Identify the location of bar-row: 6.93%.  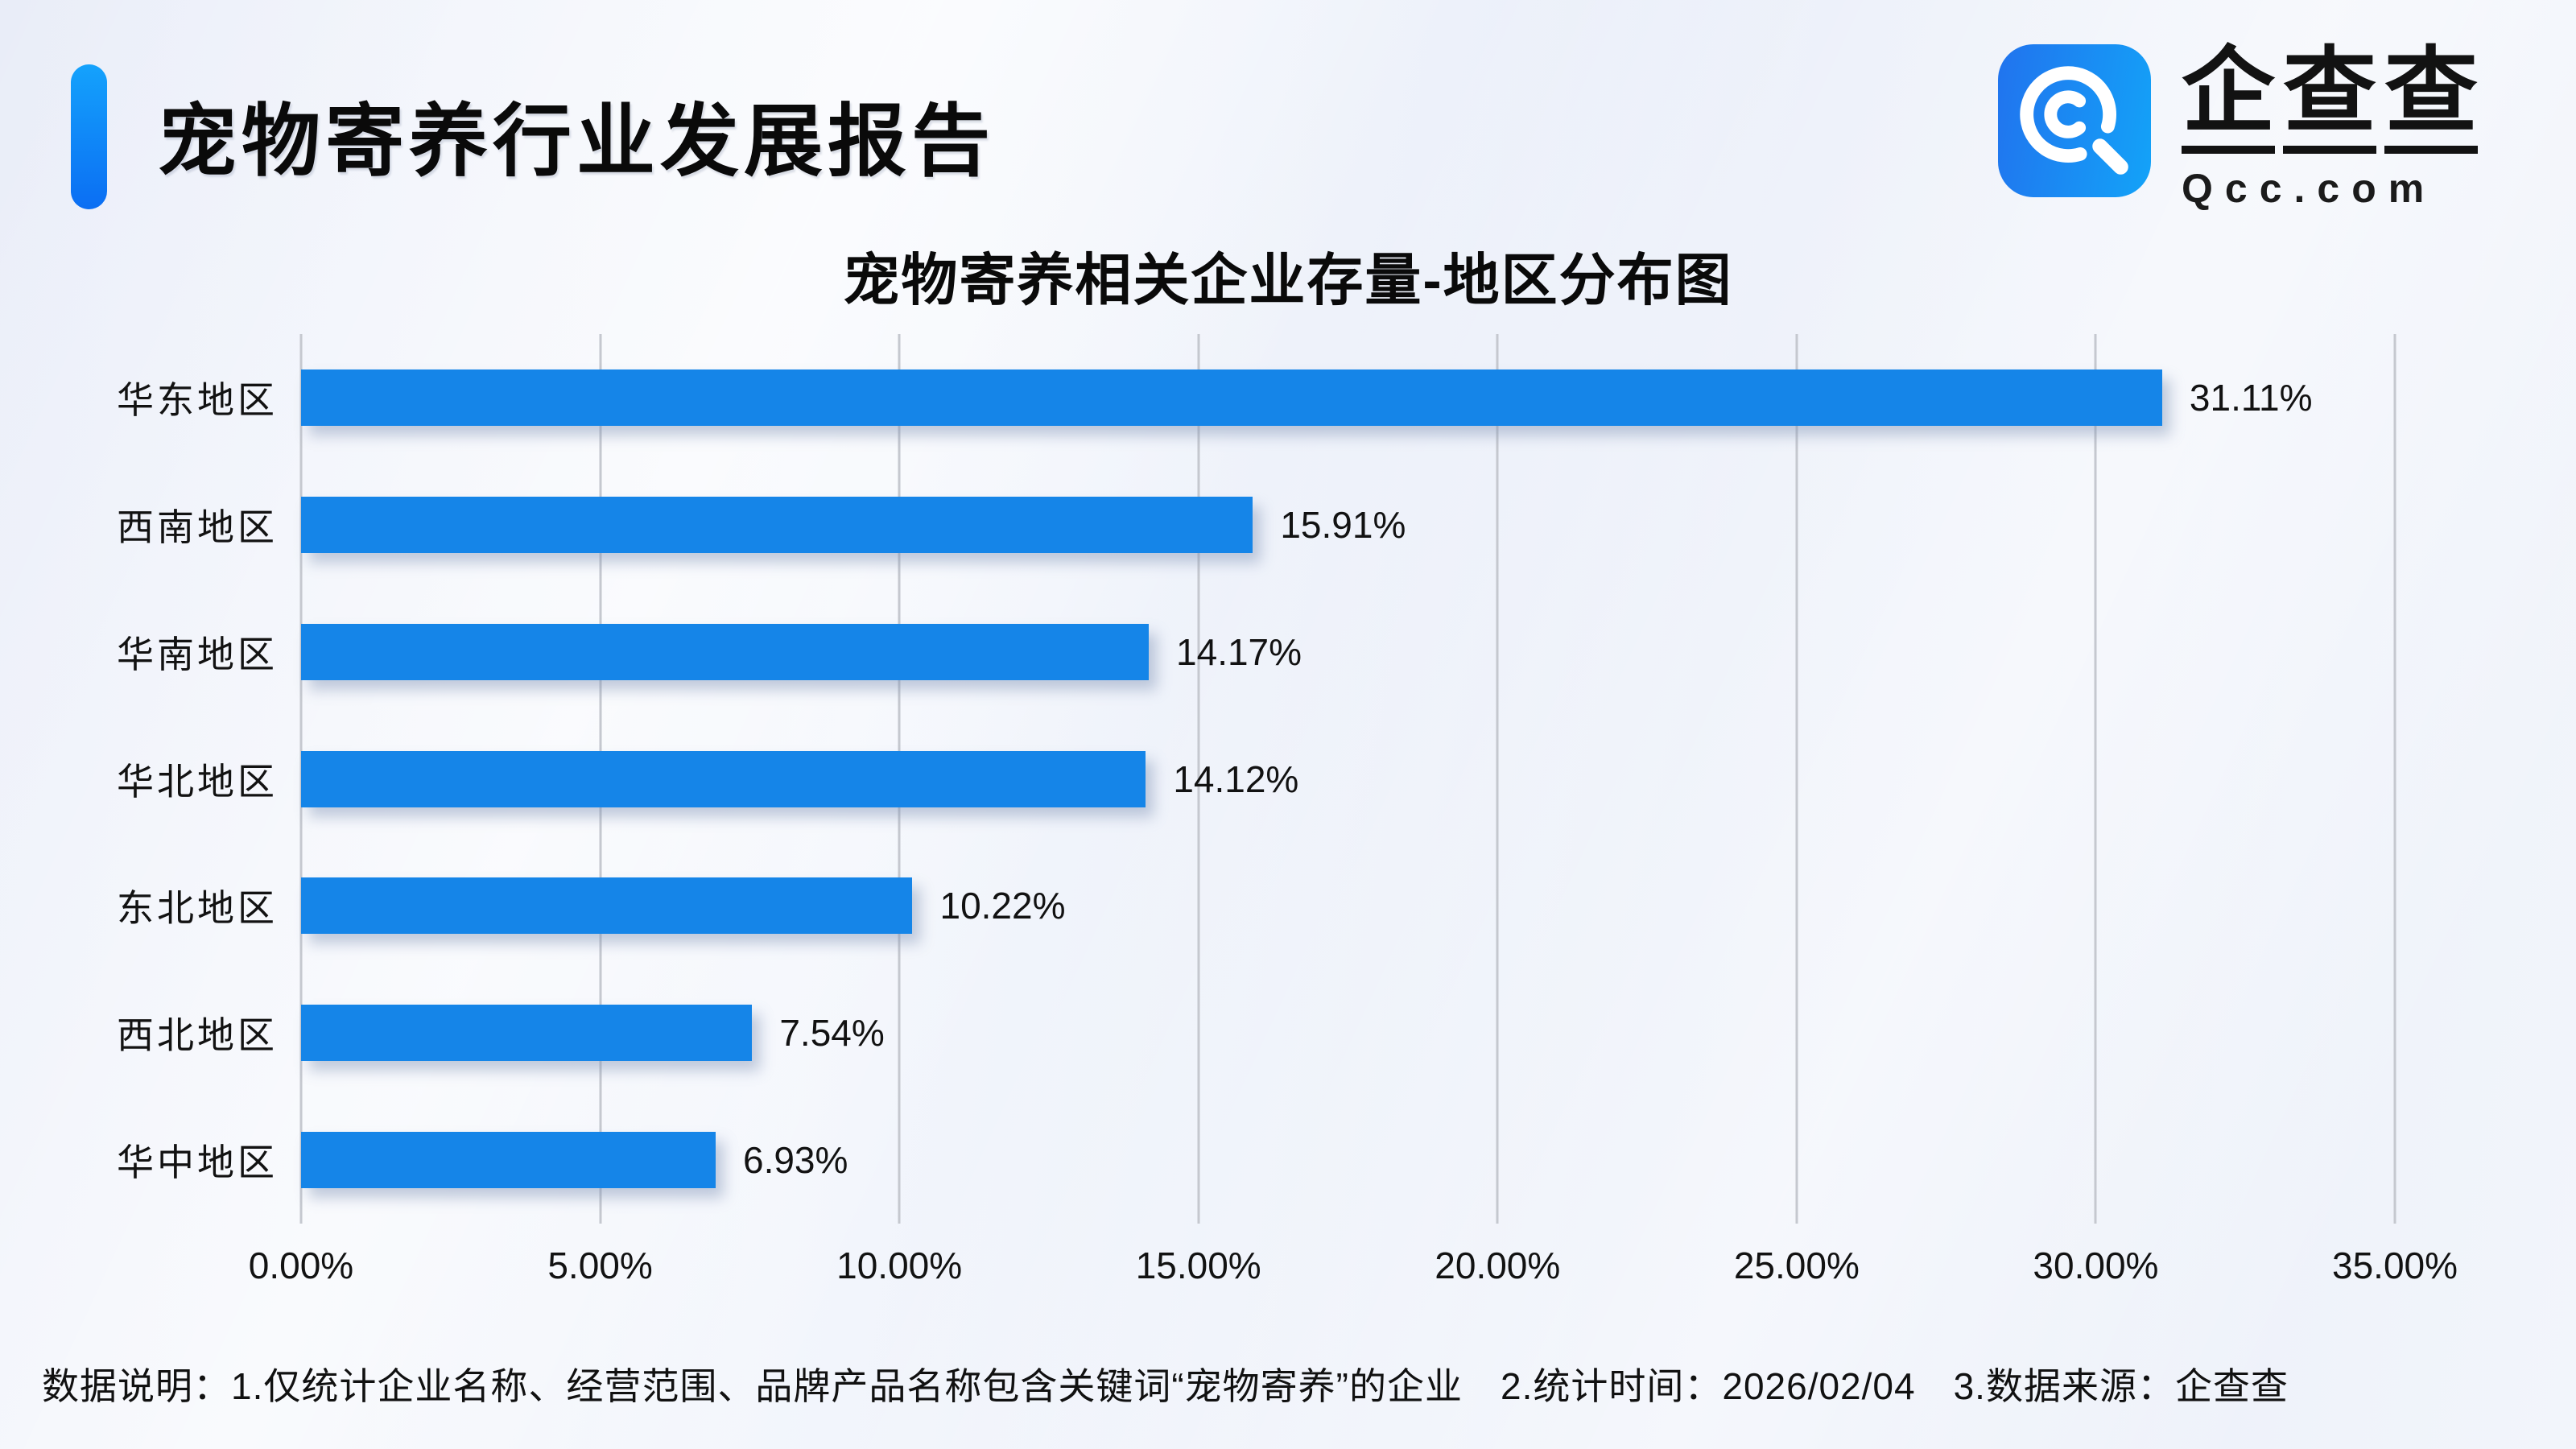
(1348, 1160).